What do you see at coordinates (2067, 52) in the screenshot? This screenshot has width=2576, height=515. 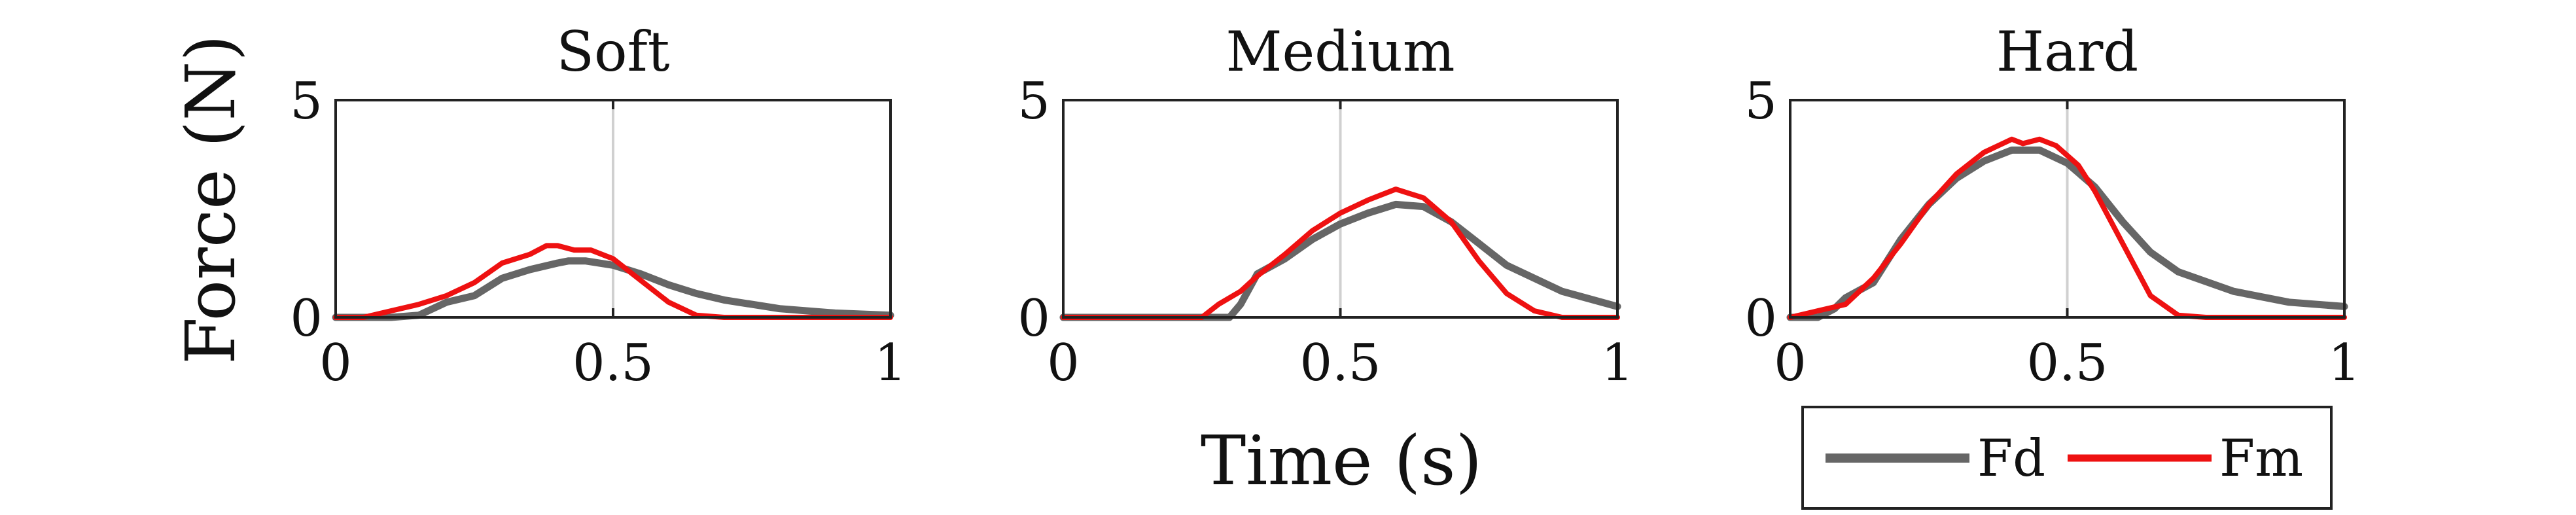 I see `chart-title: Hard` at bounding box center [2067, 52].